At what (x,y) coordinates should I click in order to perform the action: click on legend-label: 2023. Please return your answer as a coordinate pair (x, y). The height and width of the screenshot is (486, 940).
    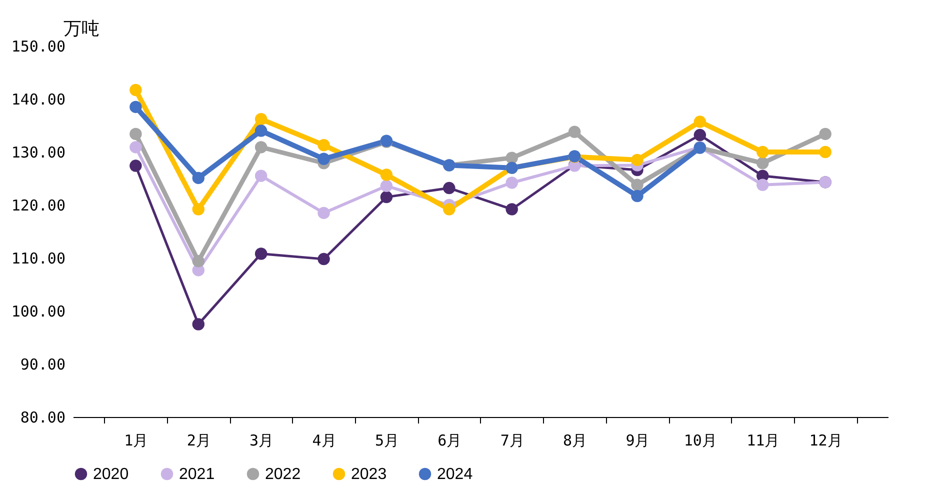
    Looking at the image, I should click on (369, 474).